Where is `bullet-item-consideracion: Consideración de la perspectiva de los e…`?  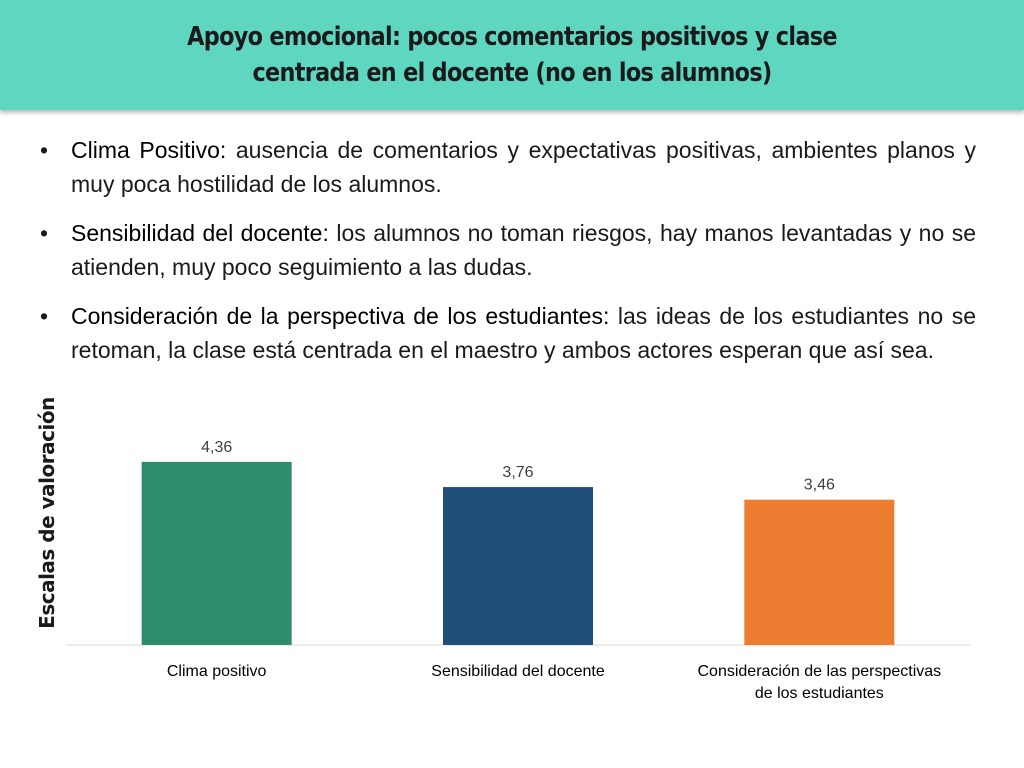 bullet-item-consideracion: Consideración de la perspectiva de los e… is located at coordinates (508, 333).